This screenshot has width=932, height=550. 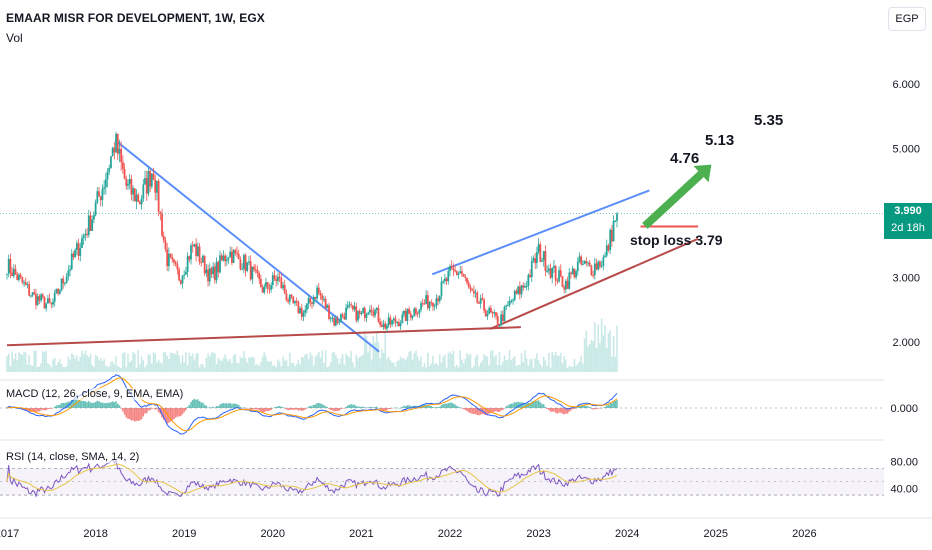 What do you see at coordinates (769, 120) in the screenshot?
I see `target-label-3: 5.35` at bounding box center [769, 120].